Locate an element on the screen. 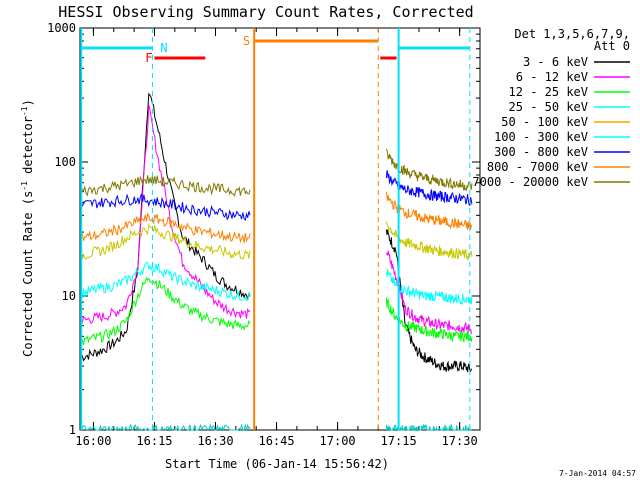  legend-header-line-2: Att 0 is located at coordinates (612, 46).